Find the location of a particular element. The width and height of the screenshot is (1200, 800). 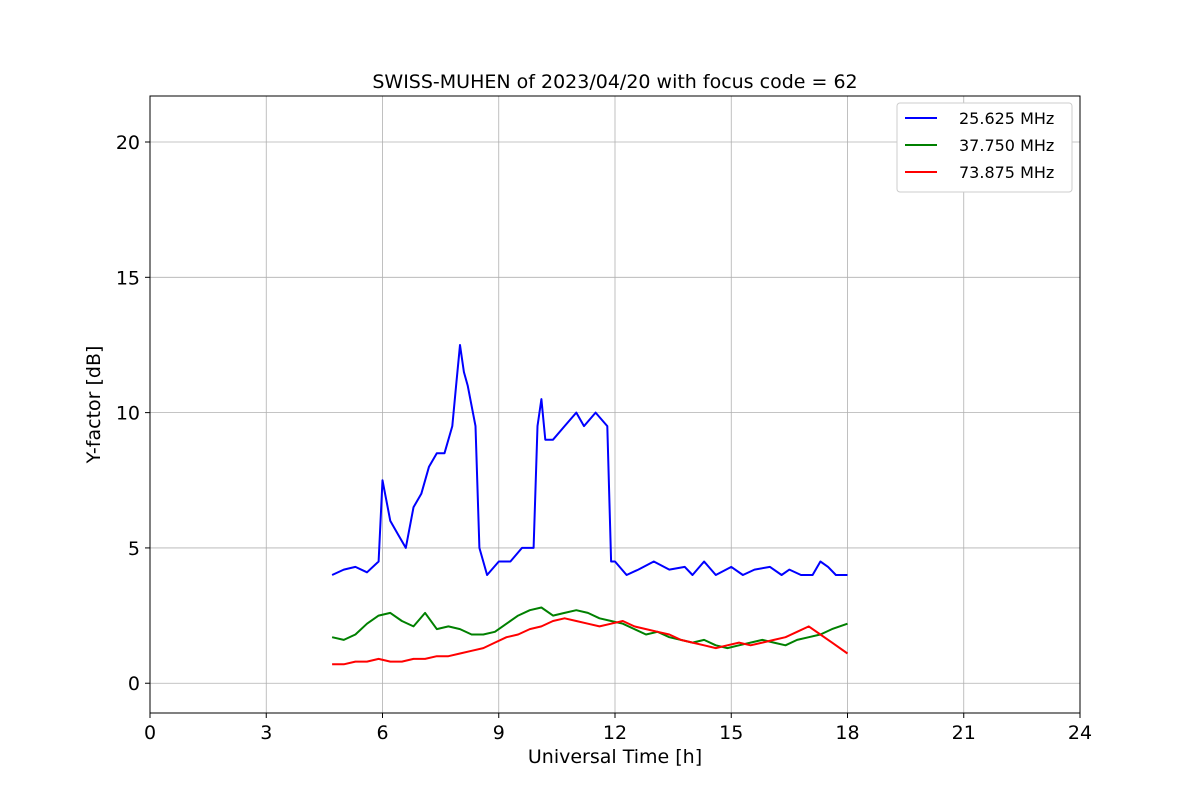

x-tick-label: 0 is located at coordinates (150, 733).